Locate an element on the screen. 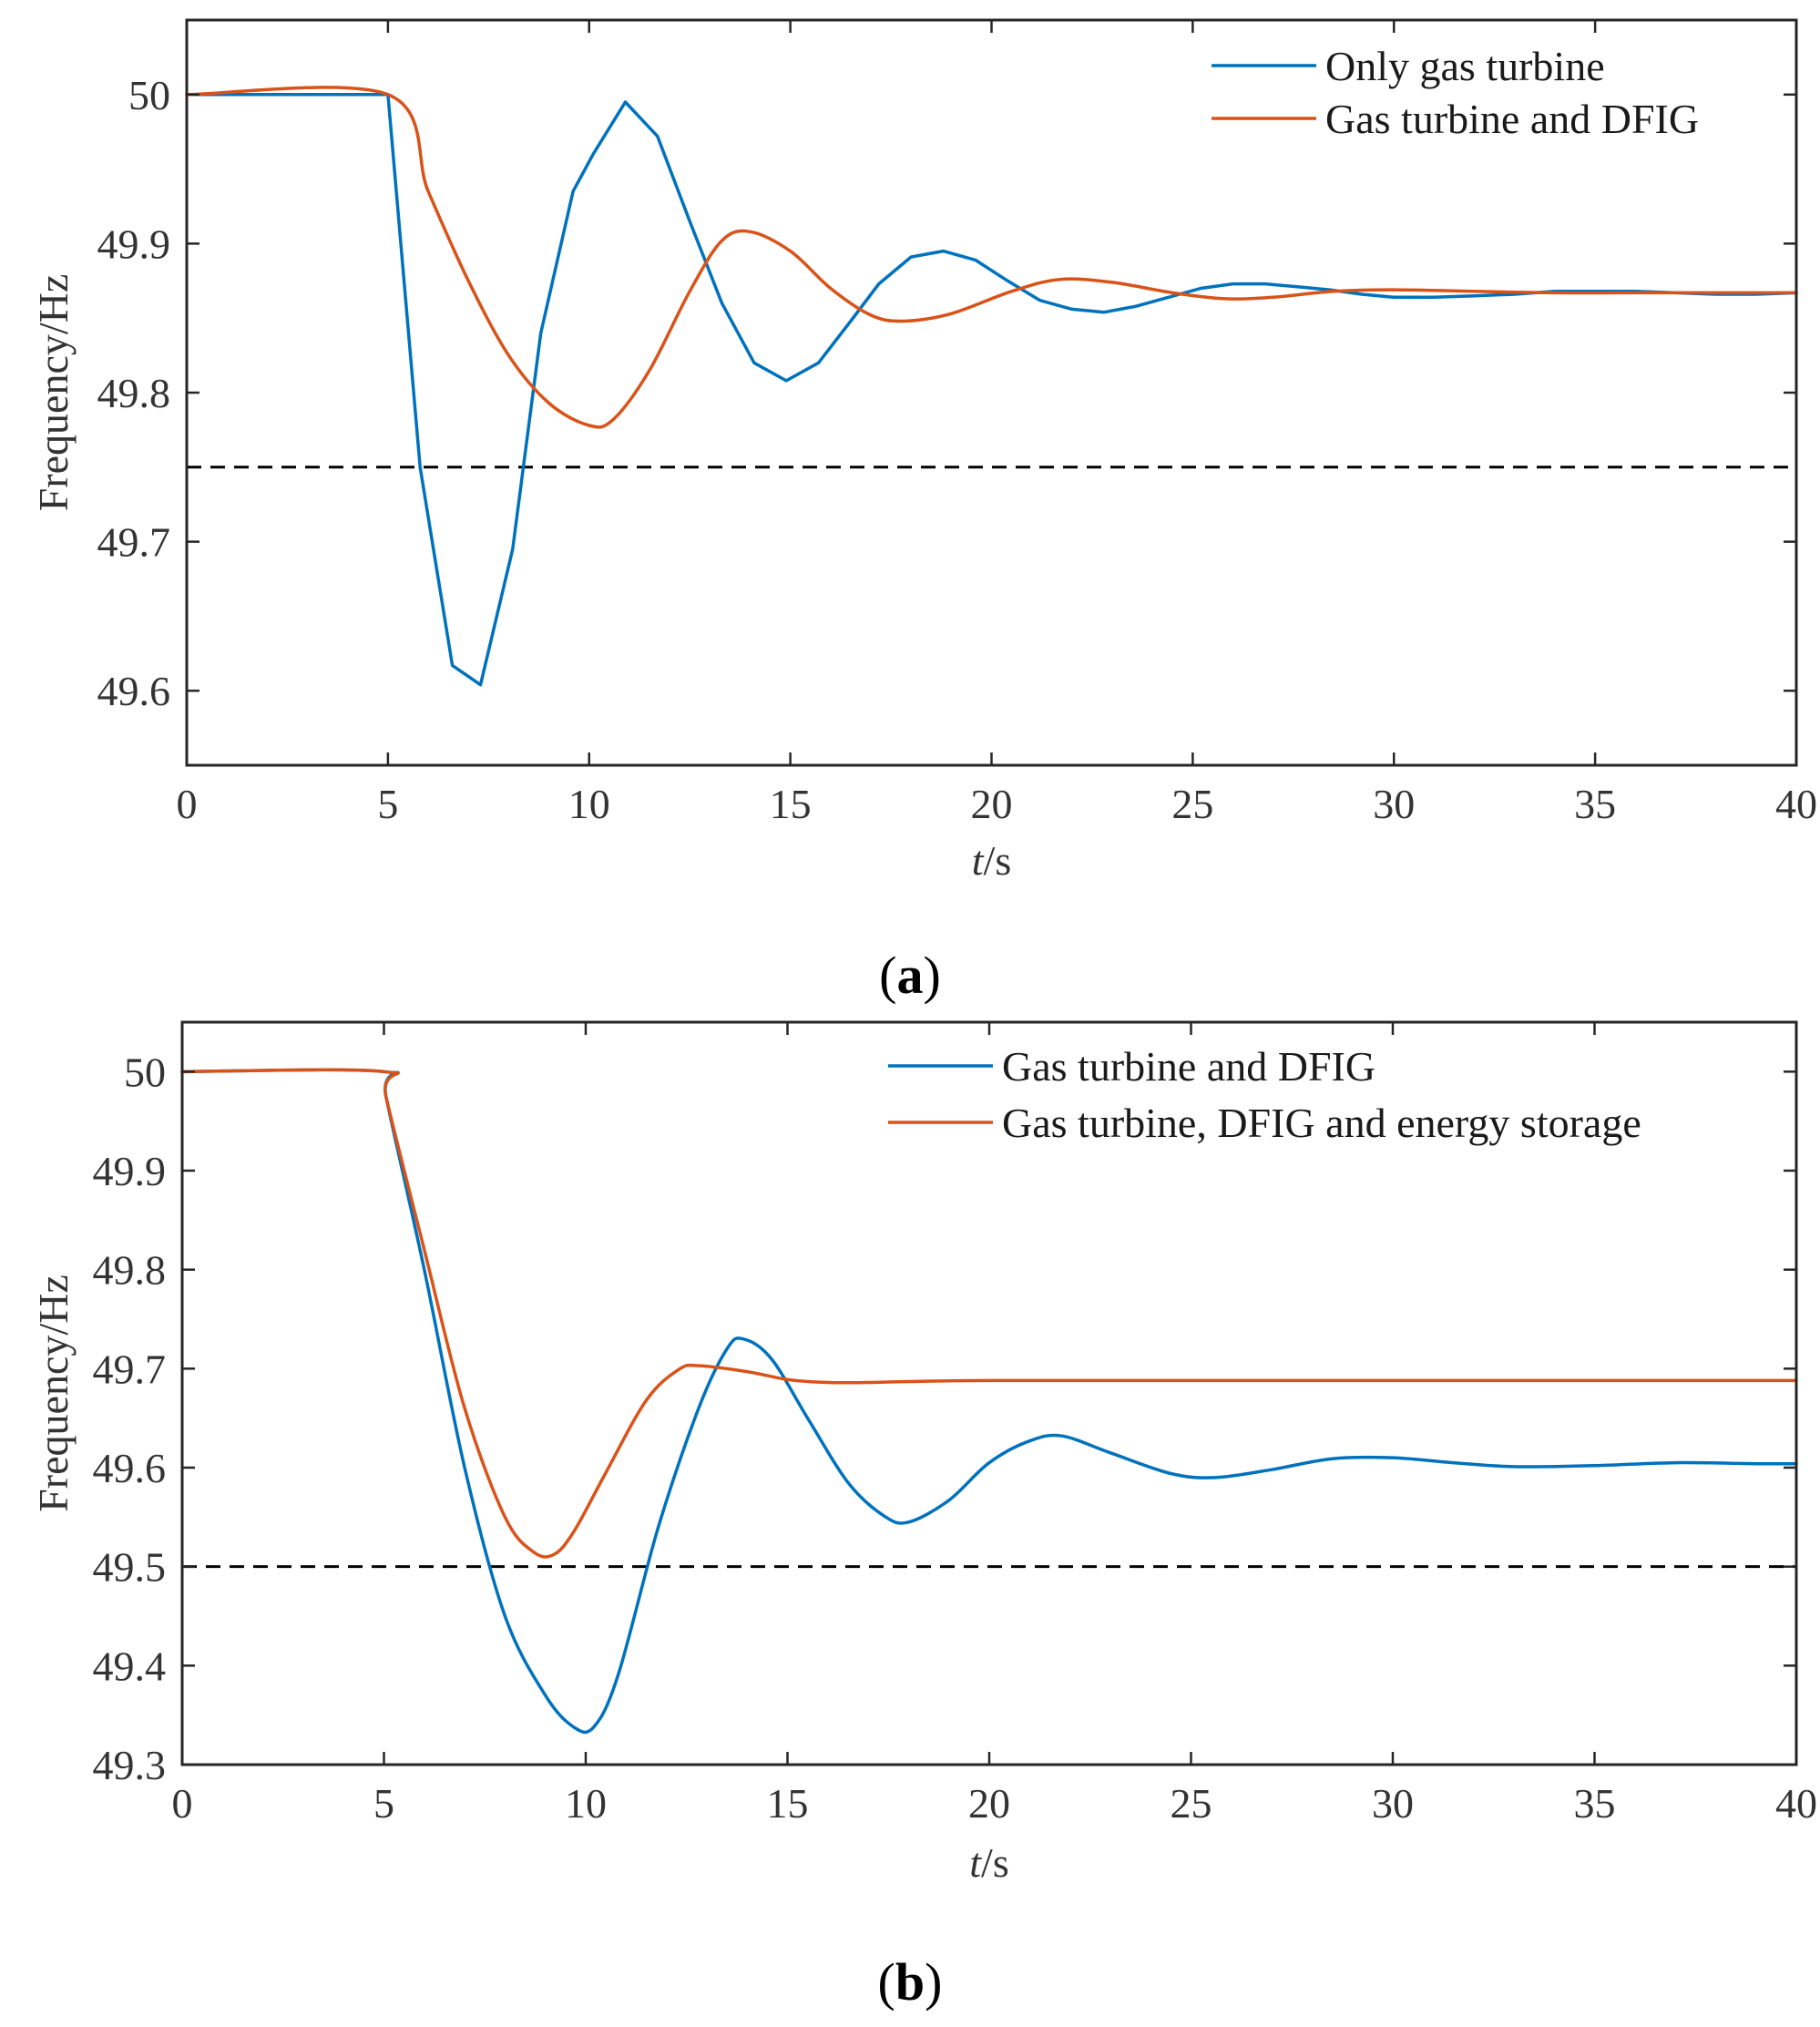 The image size is (1820, 2027). panel-b-legend-label-2: Gas turbine, DFIG and energy storage is located at coordinates (1321, 1123).